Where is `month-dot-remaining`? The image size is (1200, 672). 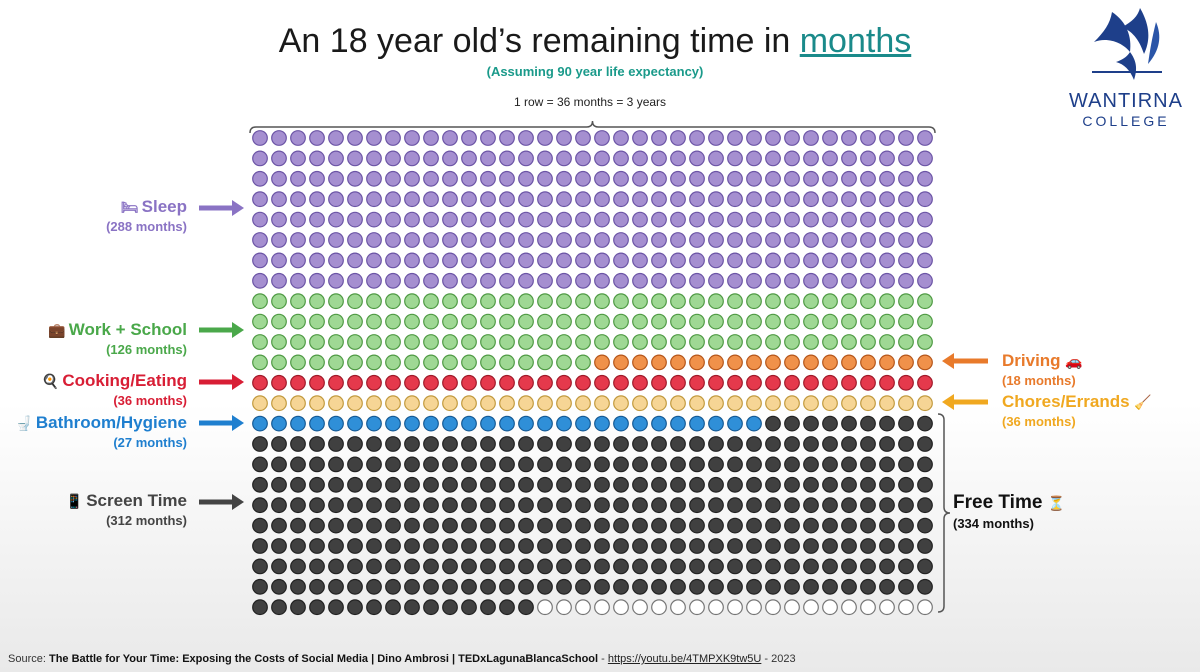
month-dot-remaining is located at coordinates (716, 607).